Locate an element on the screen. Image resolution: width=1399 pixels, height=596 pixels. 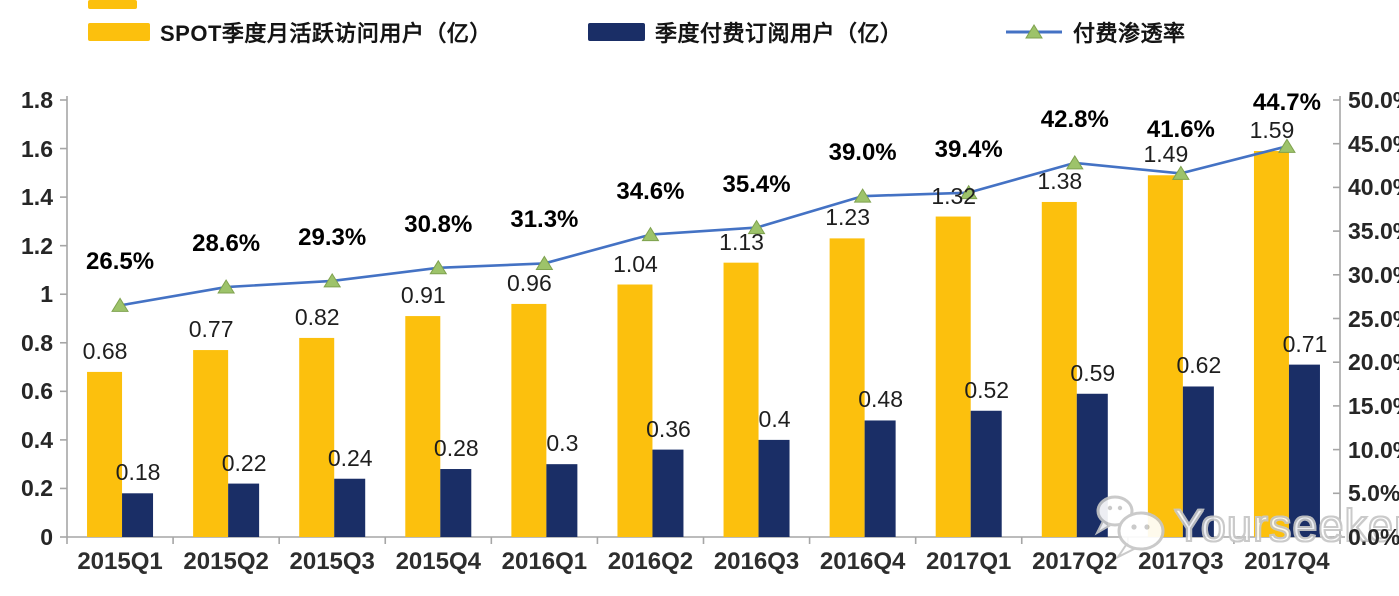
legend-item-subscribers: 季度付费订阅用户（亿） is located at coordinates (745, 32).